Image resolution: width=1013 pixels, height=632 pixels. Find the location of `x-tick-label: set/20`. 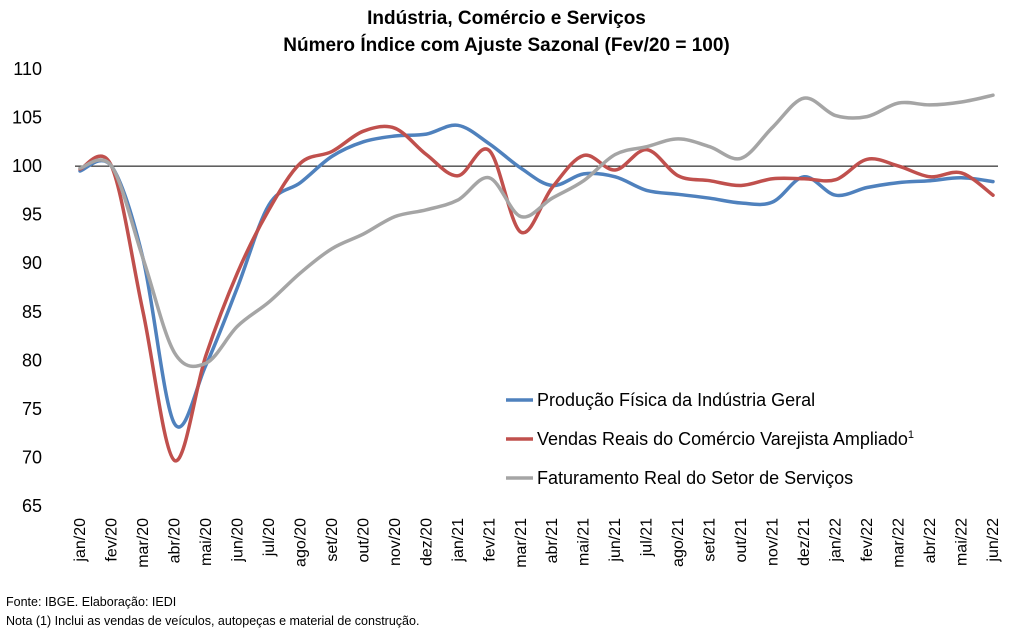

x-tick-label: set/20 is located at coordinates (332, 540).